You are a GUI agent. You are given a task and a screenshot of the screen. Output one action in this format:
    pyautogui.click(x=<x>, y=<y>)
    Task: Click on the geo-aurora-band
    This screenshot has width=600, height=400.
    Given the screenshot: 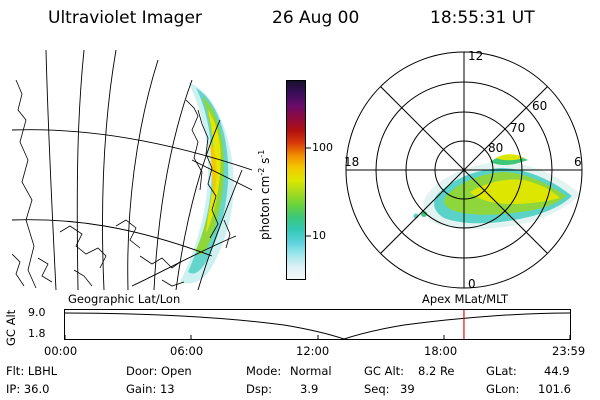 What is the action you would take?
    pyautogui.click(x=207, y=183)
    